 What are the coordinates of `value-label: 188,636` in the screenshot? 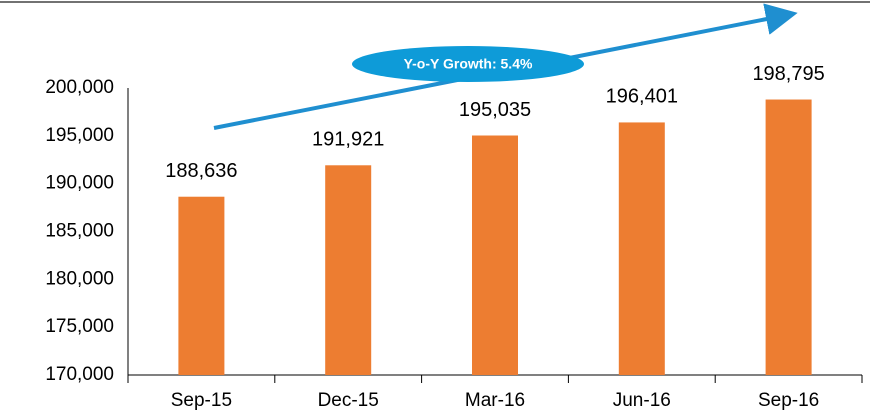 It's located at (201, 171).